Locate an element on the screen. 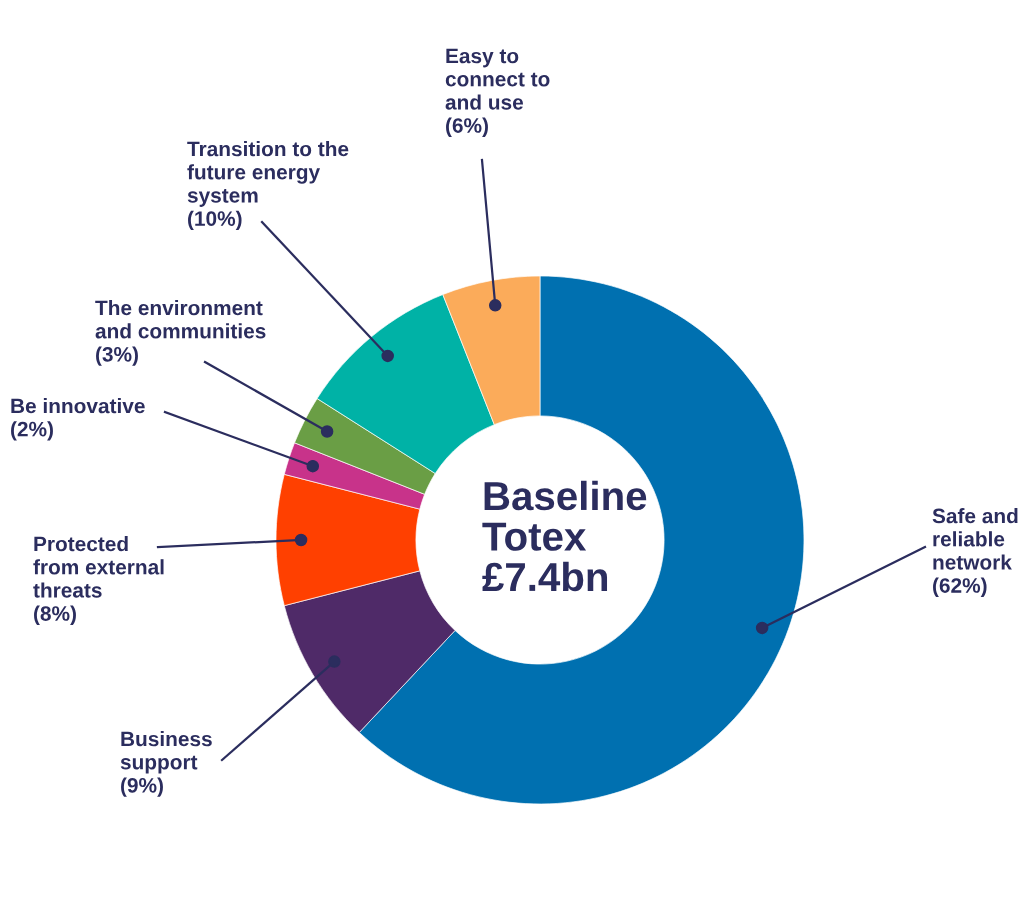 This screenshot has width=1028, height=904. slice-label: Protected from external threats is located at coordinates (98, 567).